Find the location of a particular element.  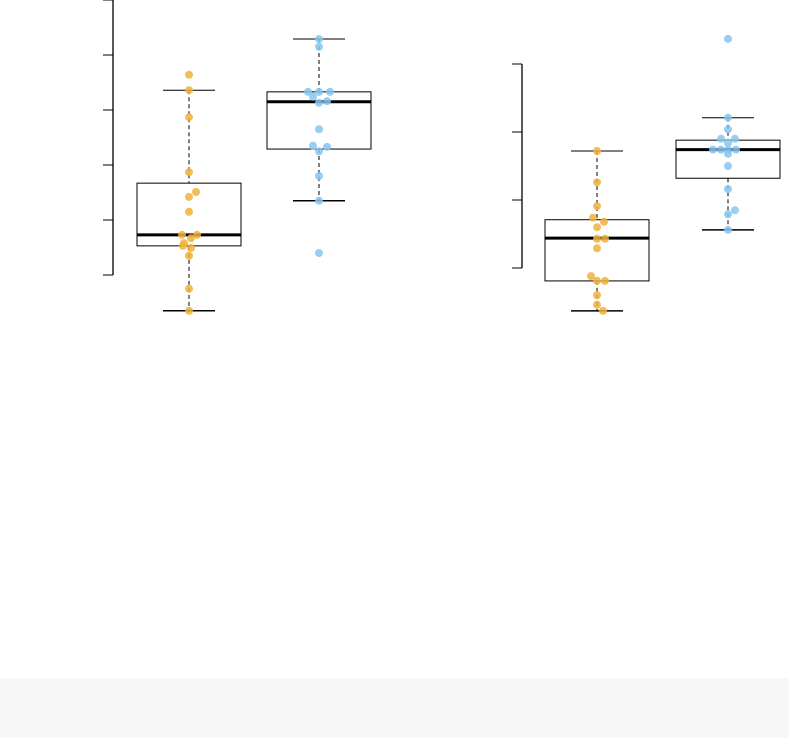

footer-bar is located at coordinates (394, 708).